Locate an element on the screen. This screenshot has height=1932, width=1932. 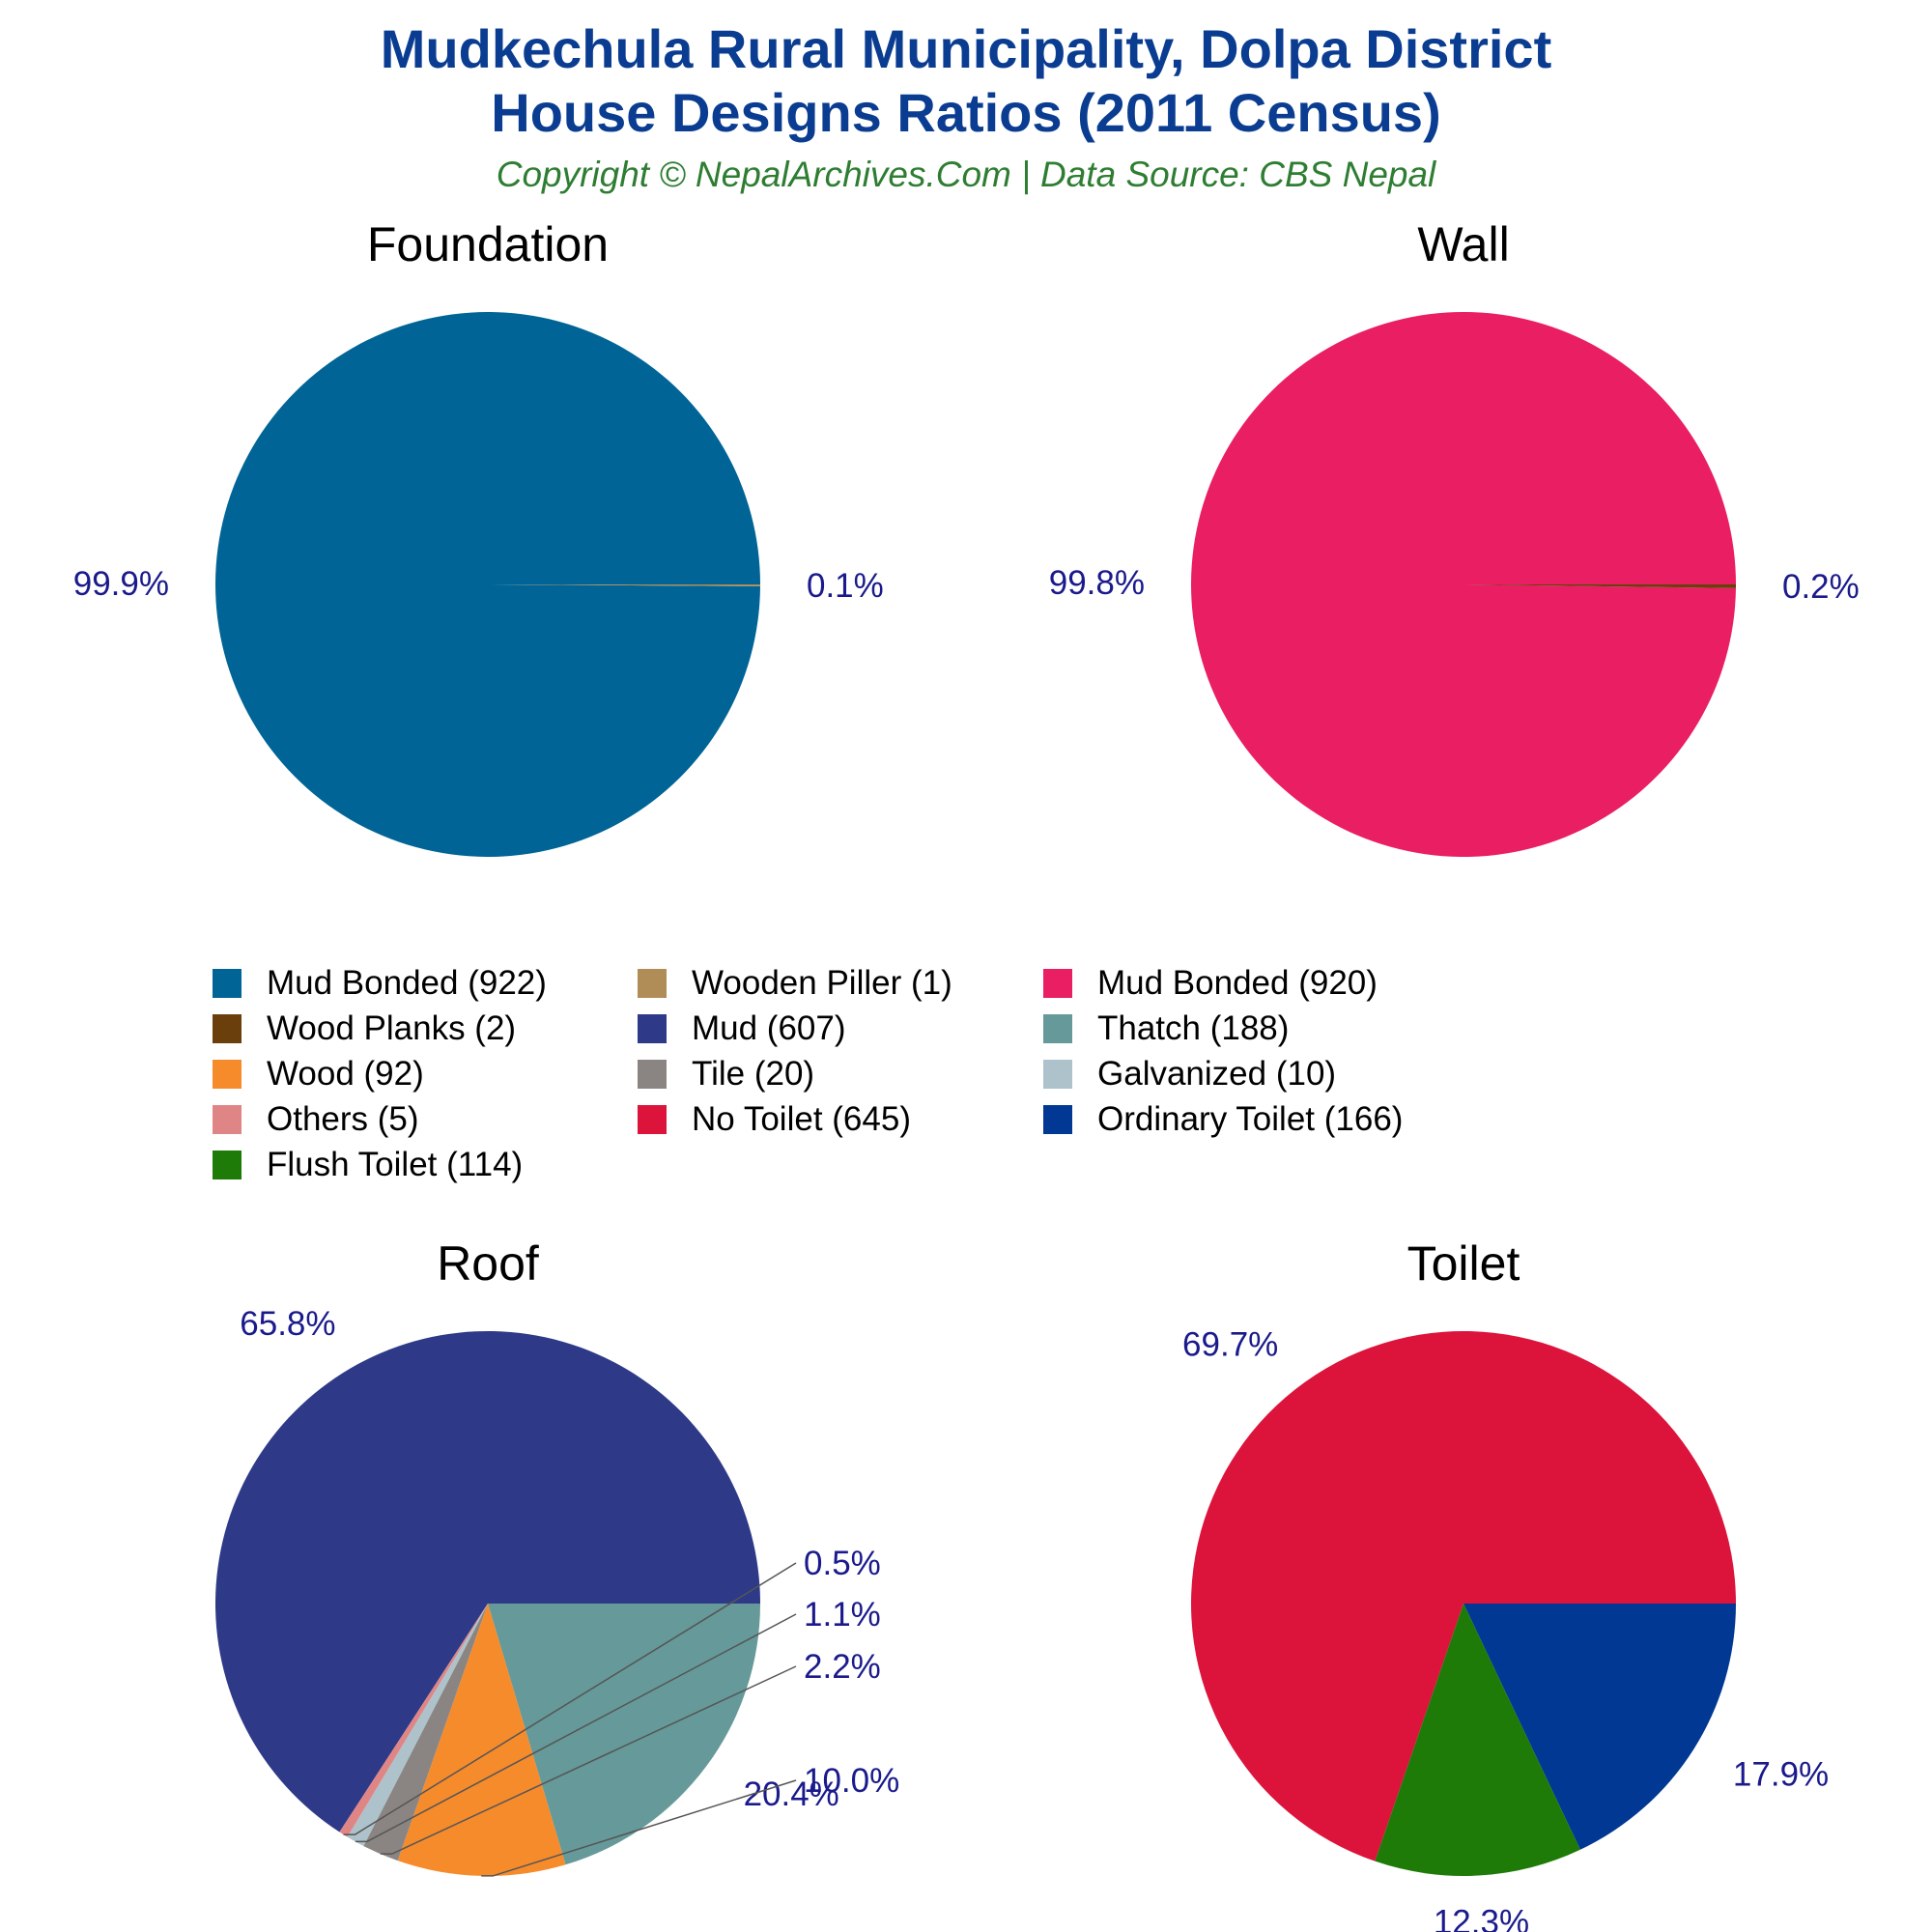
pie-slice-wood-planks is located at coordinates (1599, 586).